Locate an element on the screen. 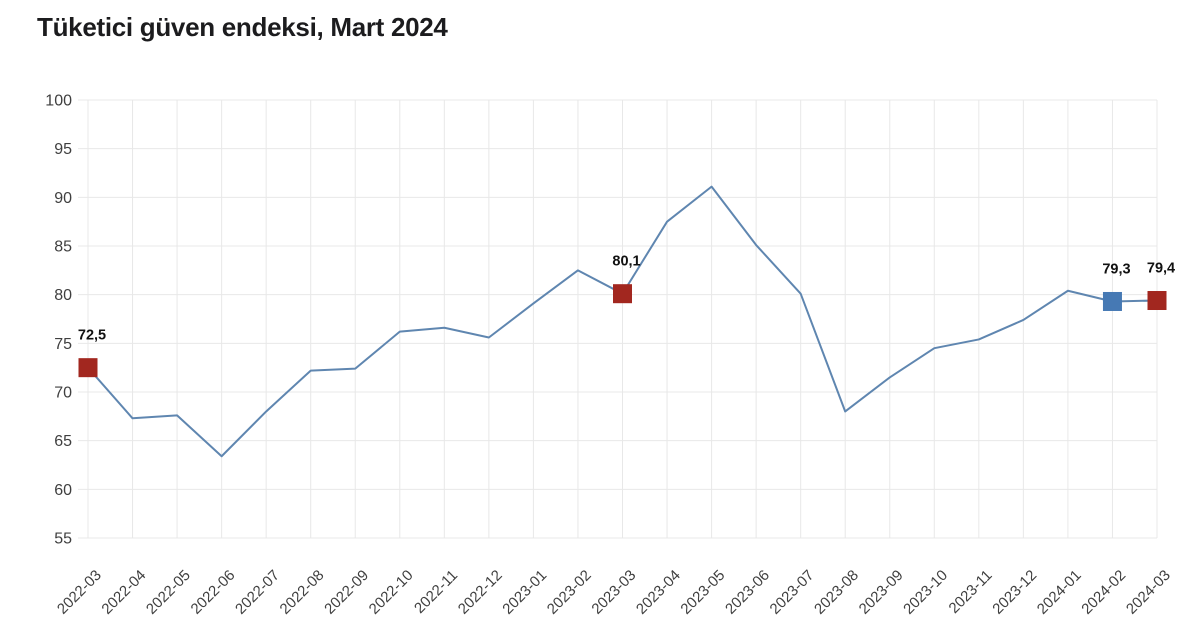  x-tick-label-2022-12: 2022-12 is located at coordinates (480, 592).